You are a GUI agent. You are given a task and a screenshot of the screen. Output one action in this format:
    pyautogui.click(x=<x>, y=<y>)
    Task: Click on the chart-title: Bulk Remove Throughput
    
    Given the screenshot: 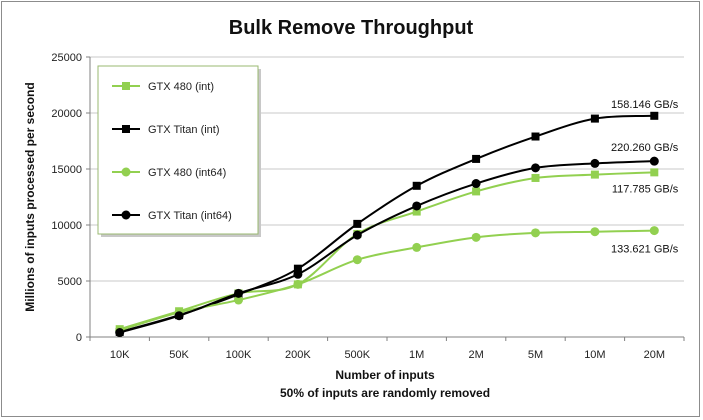 What is the action you would take?
    pyautogui.click(x=351, y=28)
    